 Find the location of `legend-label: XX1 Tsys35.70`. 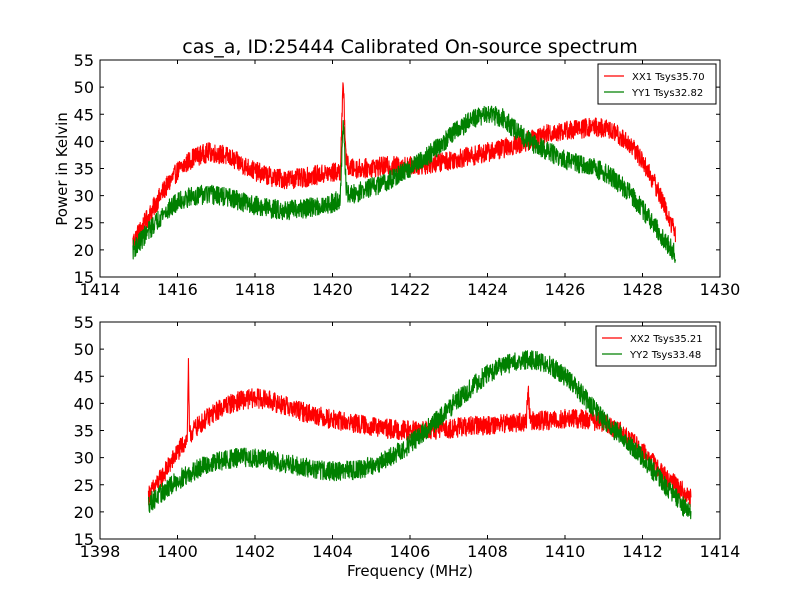

legend-label: XX1 Tsys35.70 is located at coordinates (668, 77).